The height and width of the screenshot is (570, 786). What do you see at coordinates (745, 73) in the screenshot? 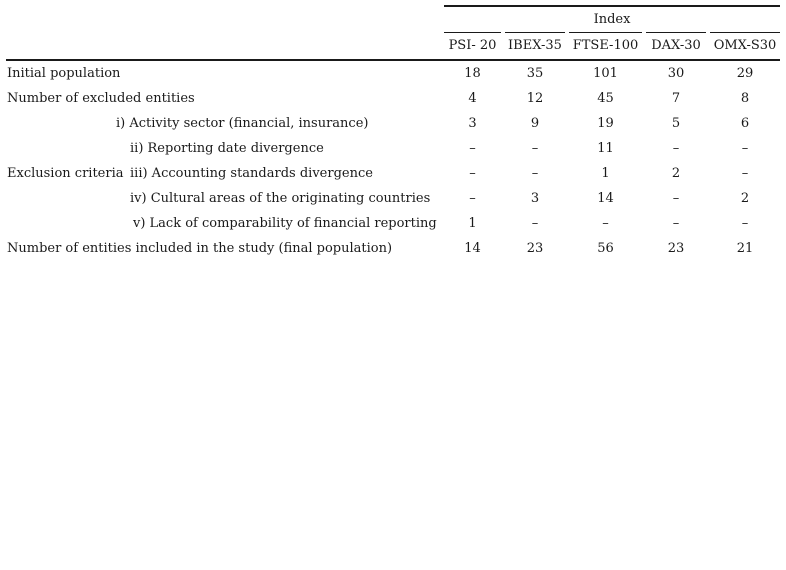
I see `cell-value: 29` at bounding box center [745, 73].